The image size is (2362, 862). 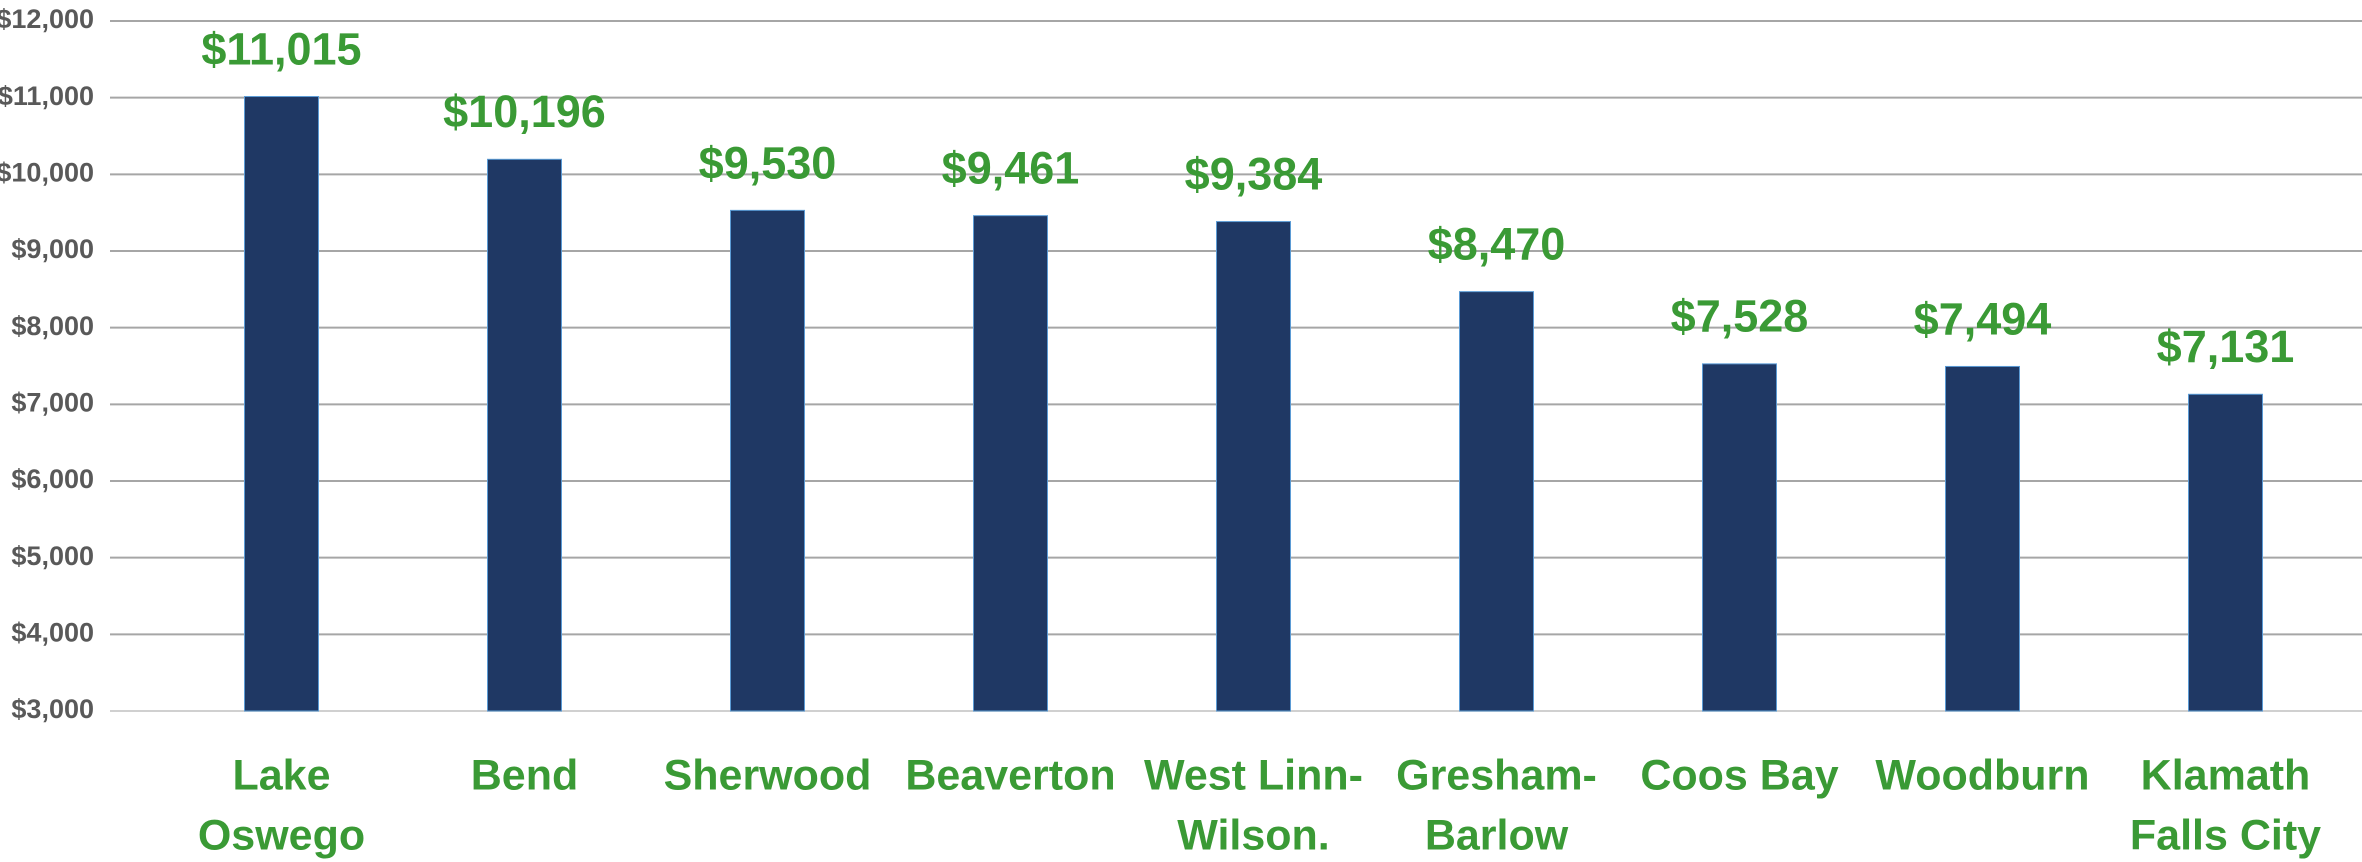 I want to click on y-tick-label: $8,000, so click(x=52, y=326).